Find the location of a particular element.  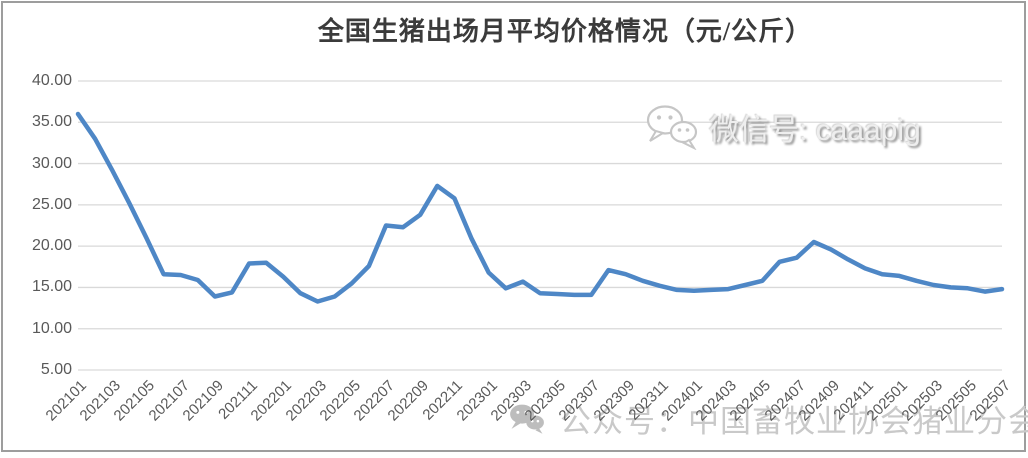

y-axis-tick-label: 40.00 is located at coordinates (51, 80).